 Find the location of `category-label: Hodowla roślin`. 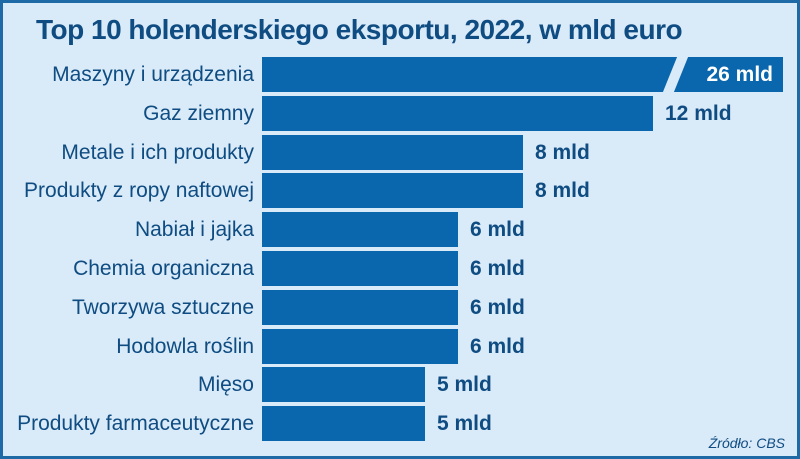

category-label: Hodowla roślin is located at coordinates (185, 346).